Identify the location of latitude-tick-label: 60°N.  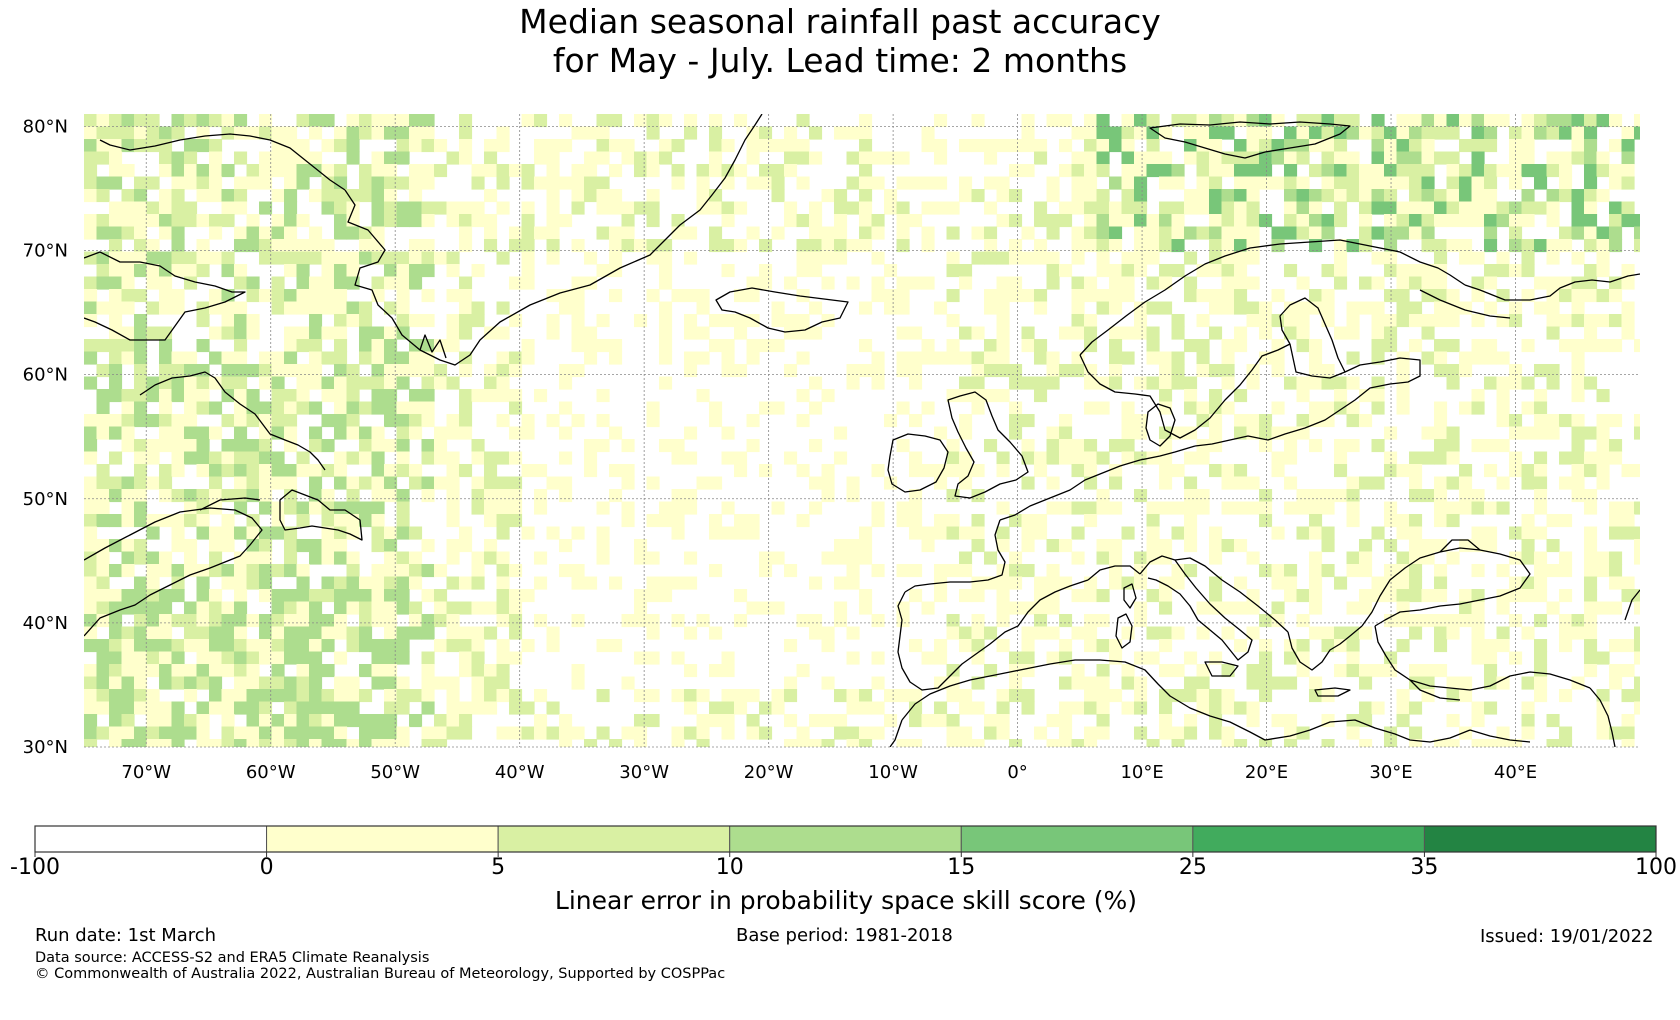
(45, 375).